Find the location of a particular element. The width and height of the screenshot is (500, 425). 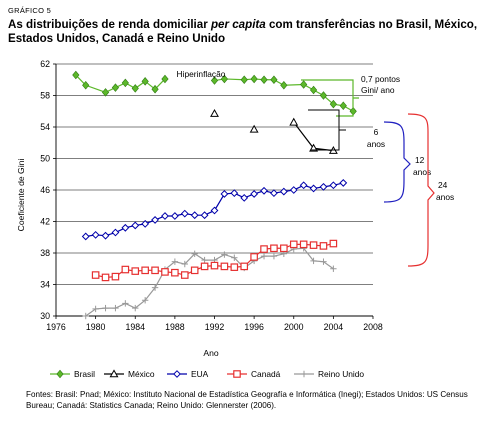

series-m-xico is located at coordinates (274, 131).